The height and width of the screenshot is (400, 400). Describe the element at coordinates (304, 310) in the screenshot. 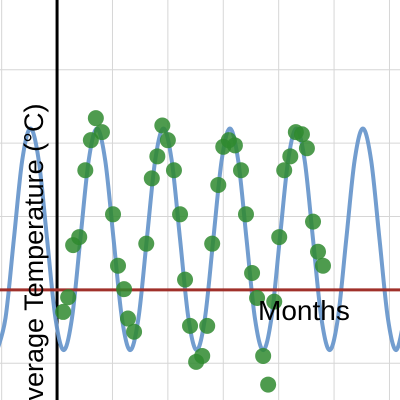

I see `x-axis-label: Months` at that location.